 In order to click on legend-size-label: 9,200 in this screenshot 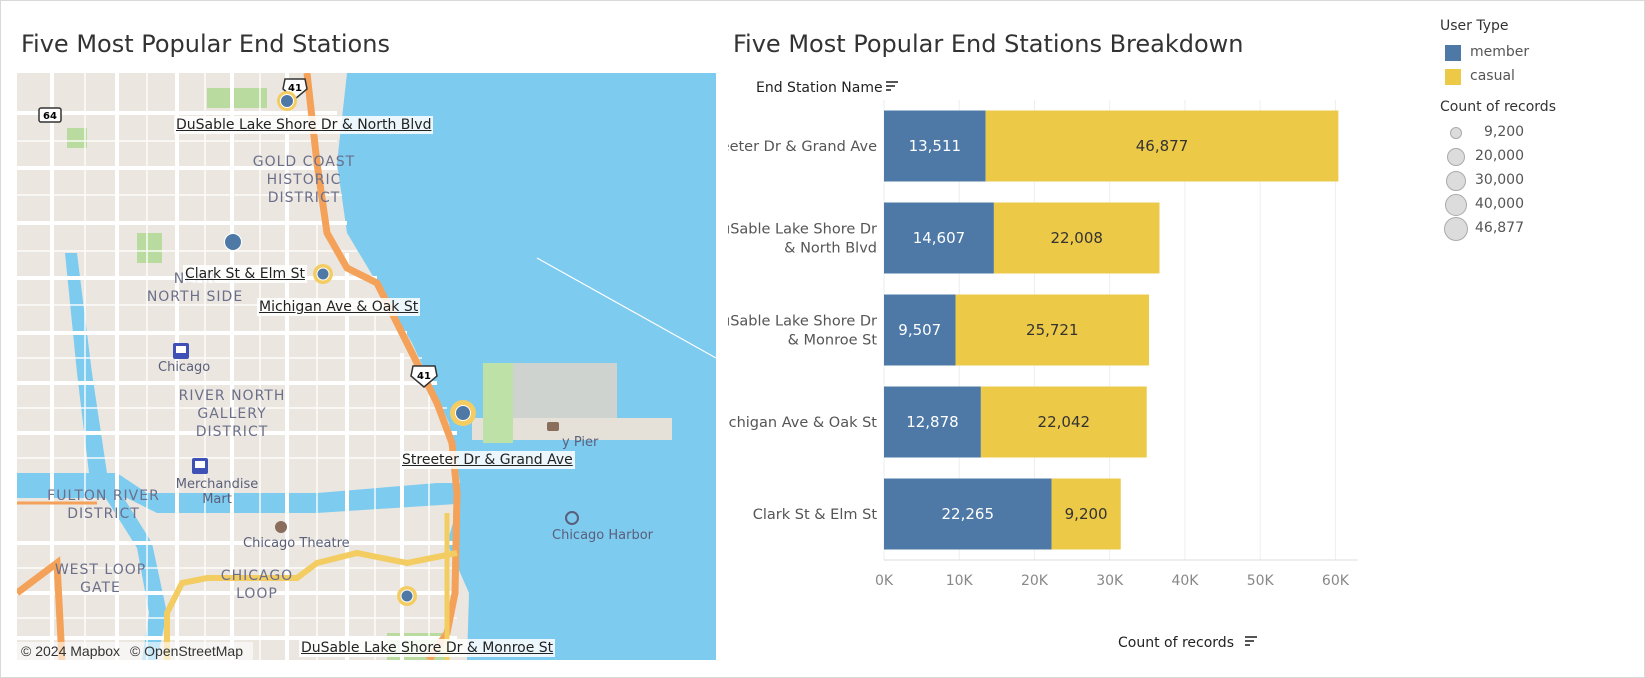, I will do `click(1504, 132)`.